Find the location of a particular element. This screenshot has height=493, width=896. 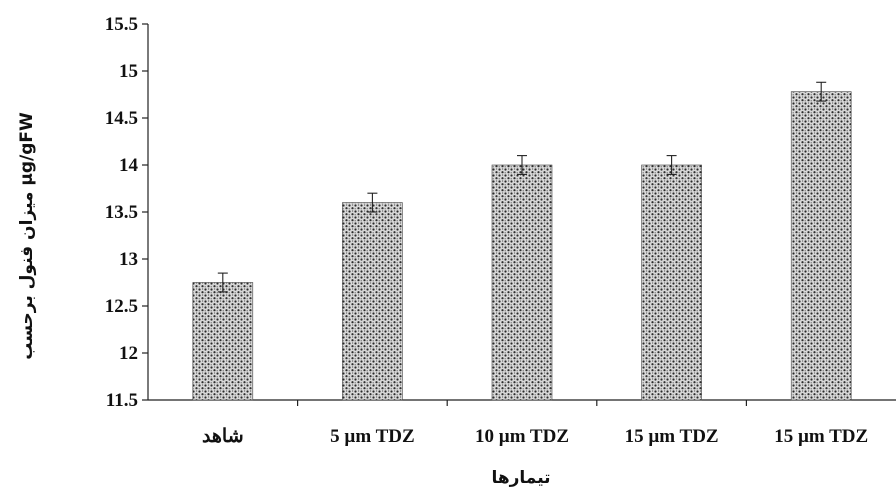

y-axis: 11.5 12 12.5 13 13.5 14 14.5 15 15.5 is located at coordinates (127, 212).